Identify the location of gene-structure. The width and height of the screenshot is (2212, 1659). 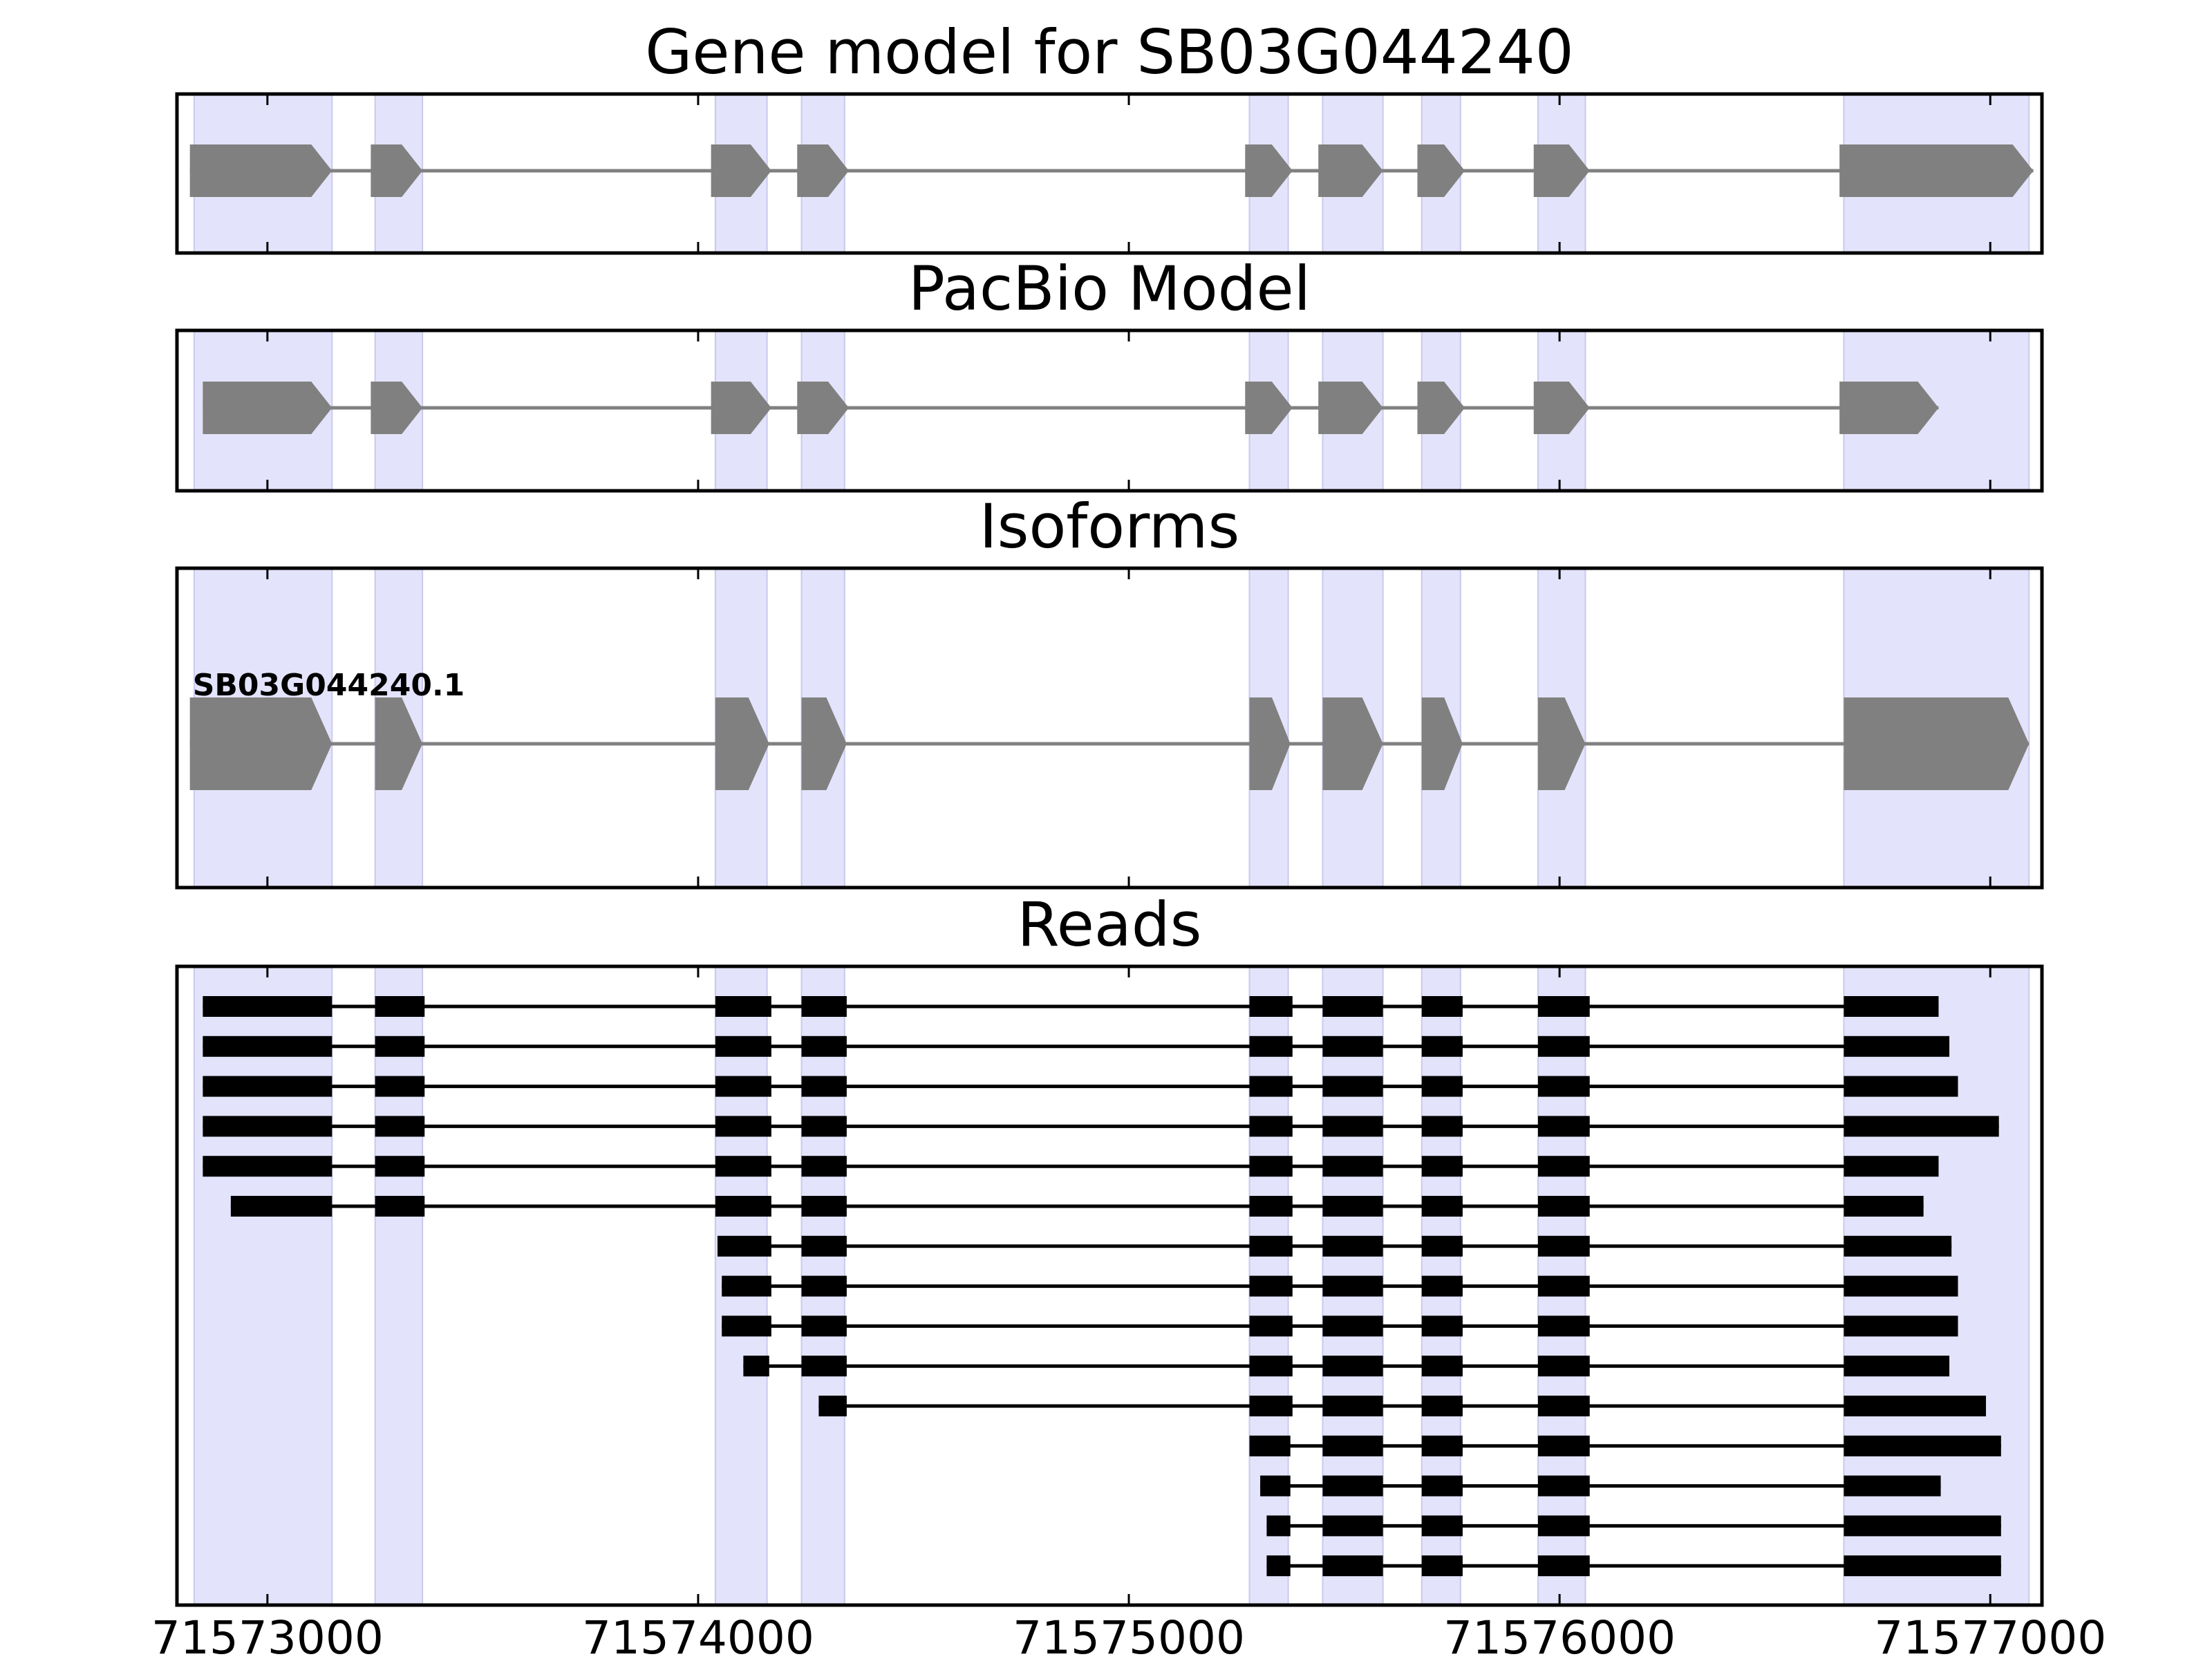
(1111, 170).